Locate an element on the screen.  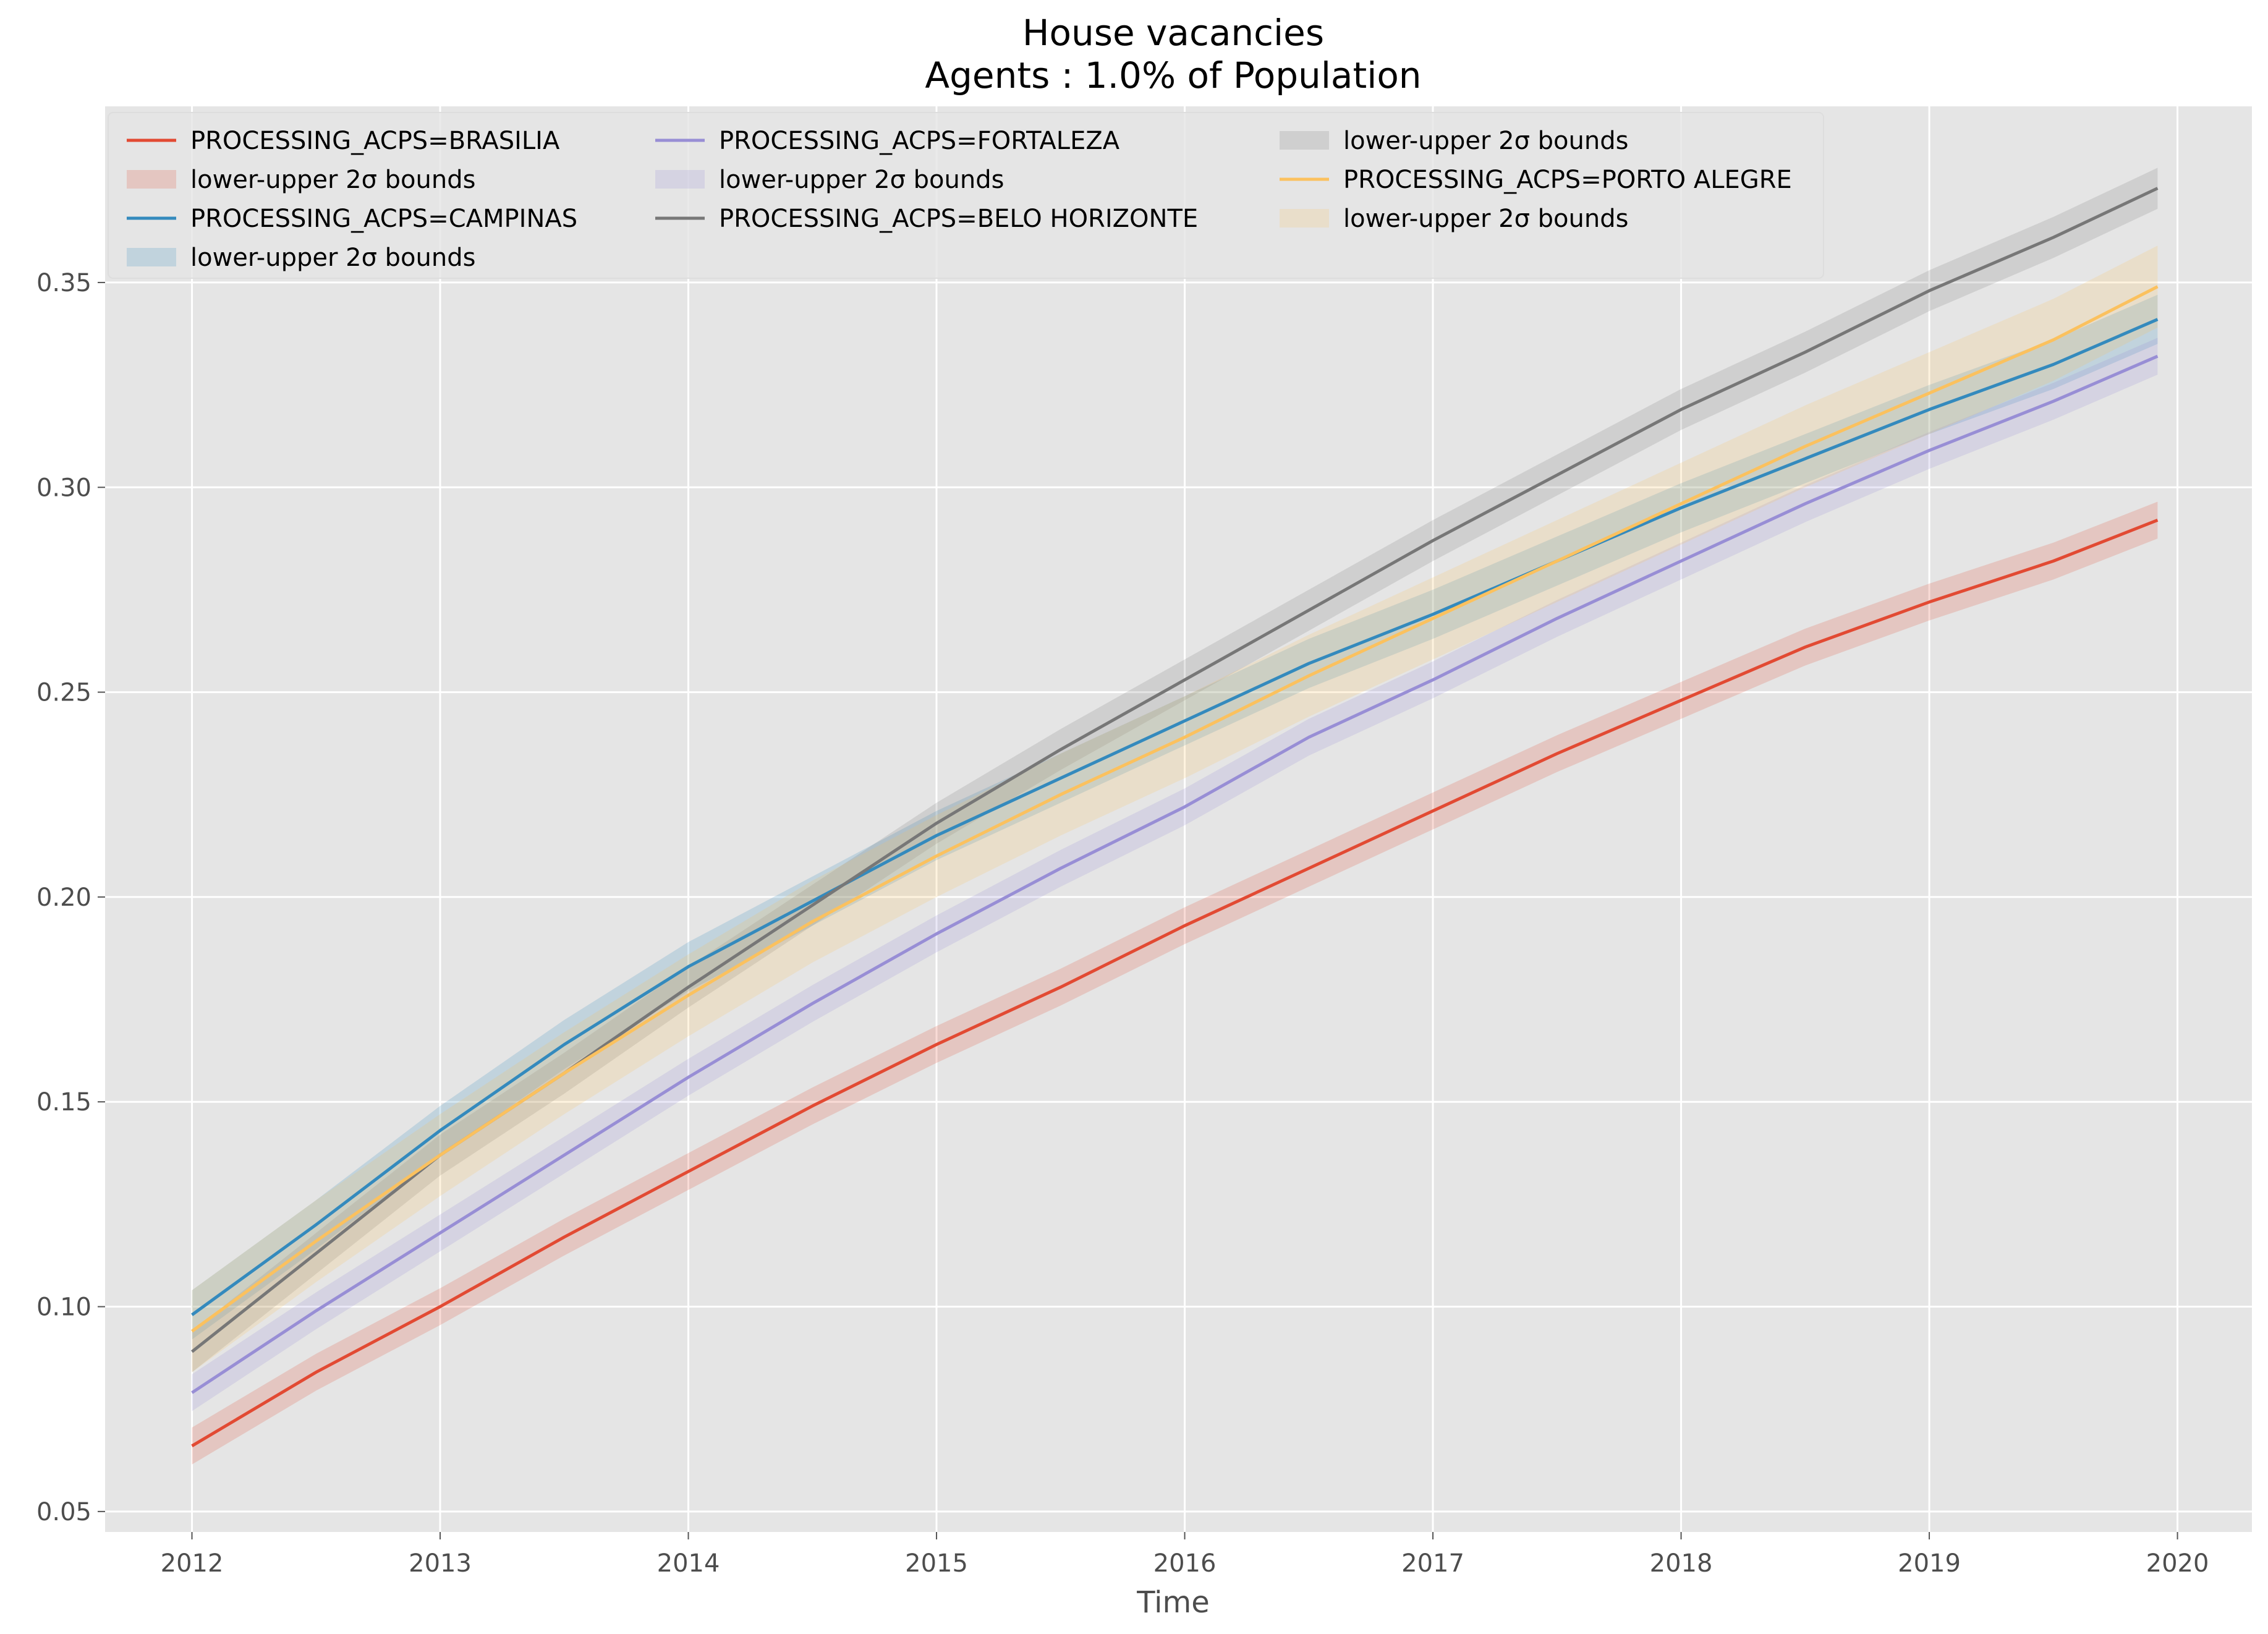
legend-label: PROCESSING_ACPS=CAMPINAS is located at coordinates (383, 219).